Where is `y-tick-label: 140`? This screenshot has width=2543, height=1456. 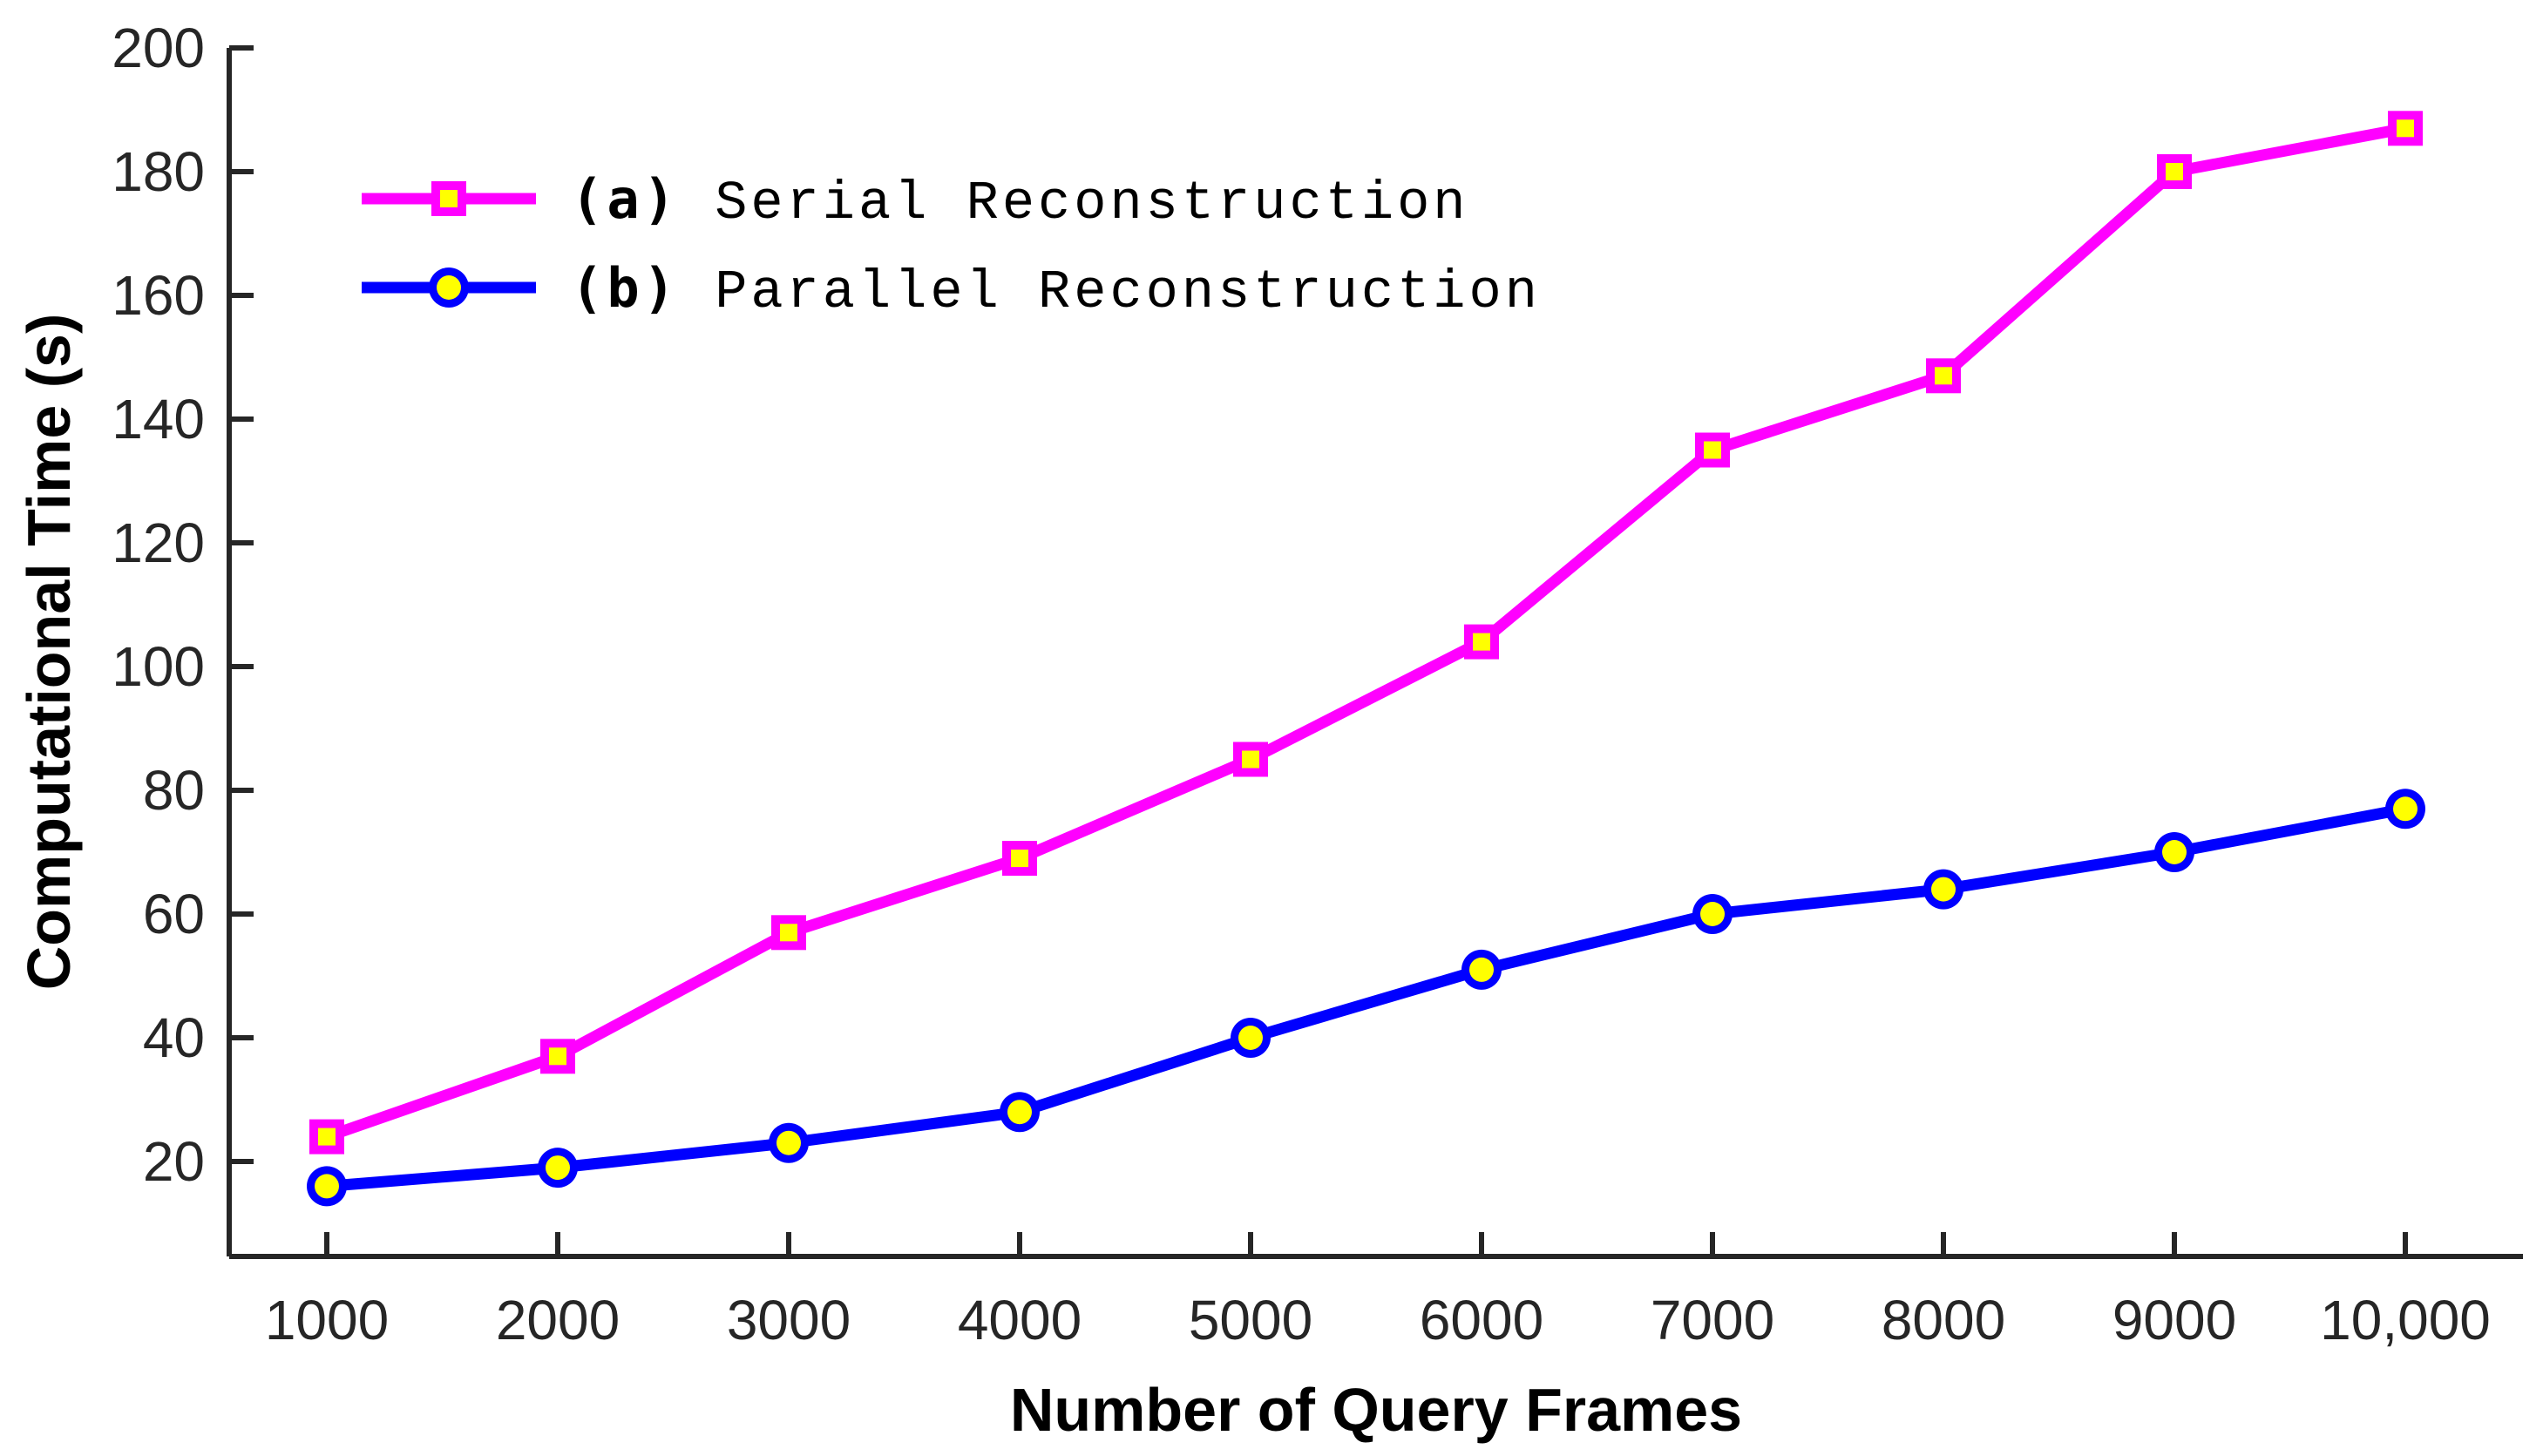 y-tick-label: 140 is located at coordinates (158, 419).